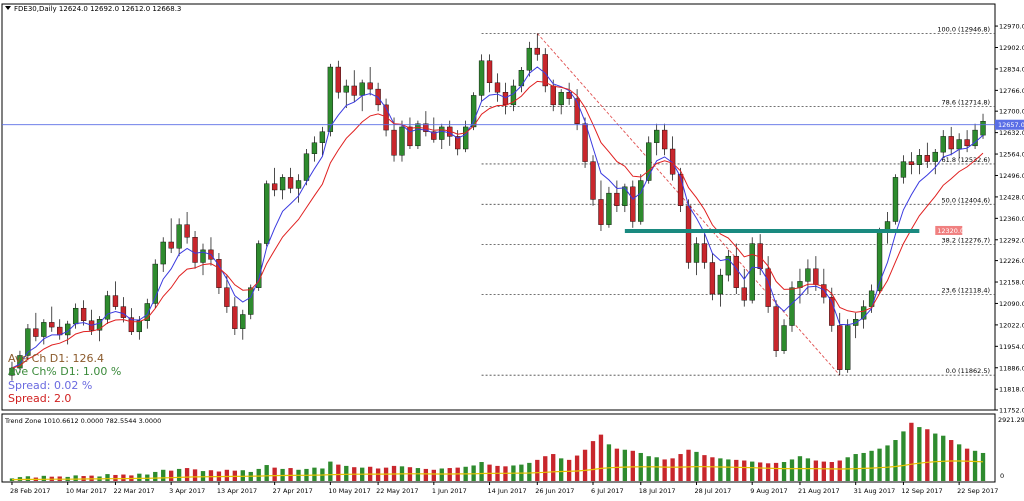 This screenshot has height=501, width=1024. Describe the element at coordinates (607, 491) in the screenshot. I see `x-tick-label: 6 Jul 2017` at that location.